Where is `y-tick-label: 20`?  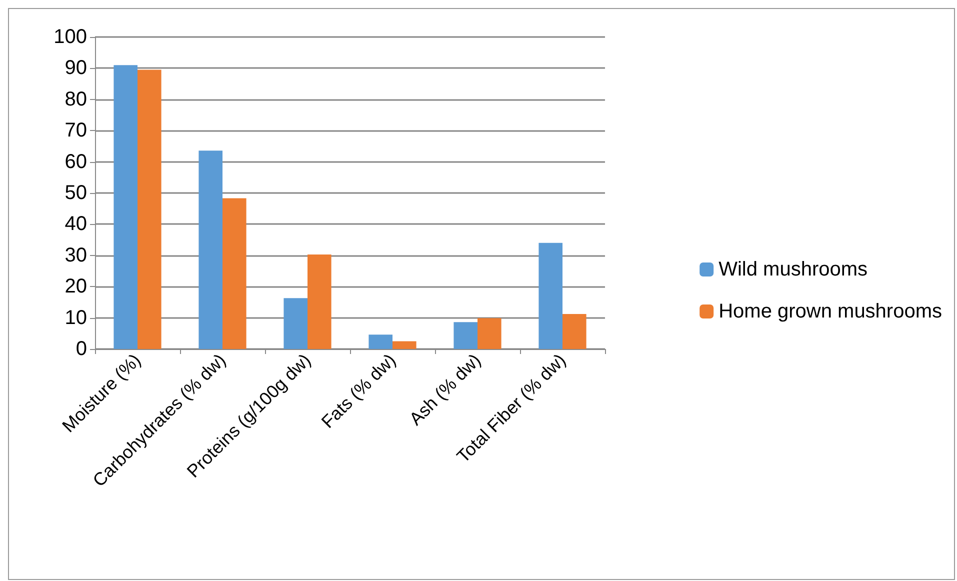
y-tick-label: 20 is located at coordinates (75, 287).